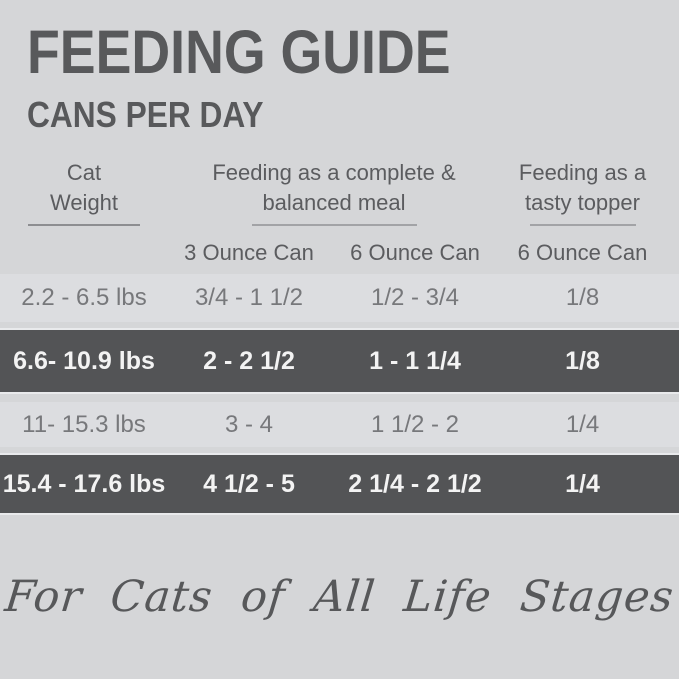 This screenshot has height=679, width=679. What do you see at coordinates (339, 253) in the screenshot?
I see `table-subheader-row: 3 Ounce Can 6 Ounce Can 6 Ounce Can` at bounding box center [339, 253].